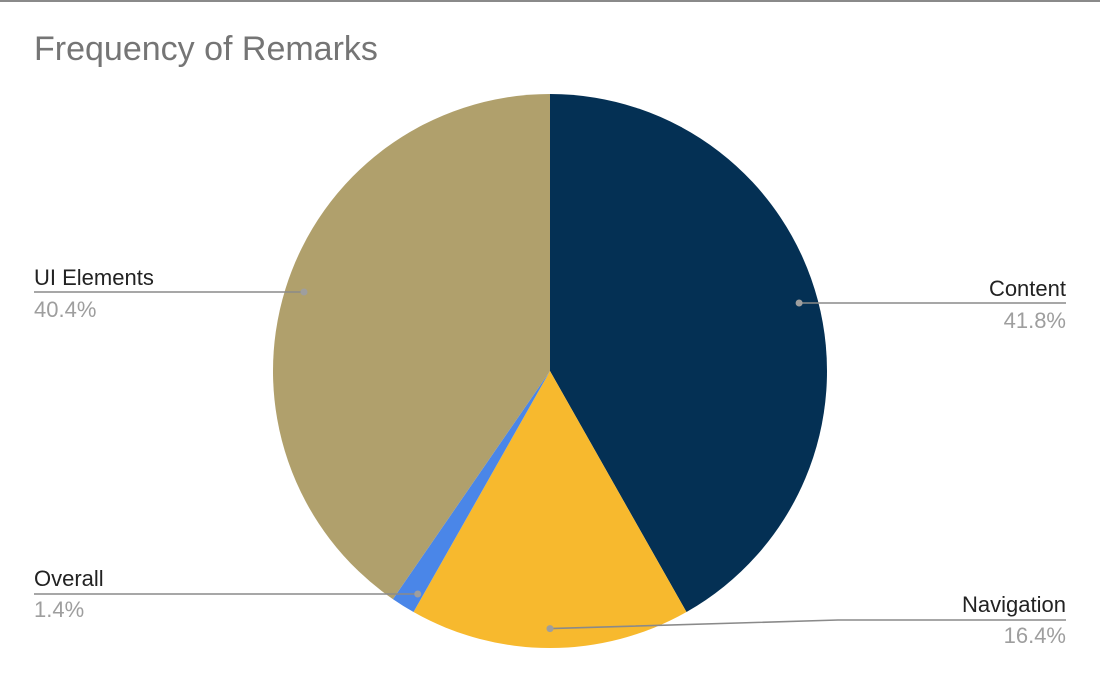  What do you see at coordinates (807, 624) in the screenshot?
I see `leader-line-navigation` at bounding box center [807, 624].